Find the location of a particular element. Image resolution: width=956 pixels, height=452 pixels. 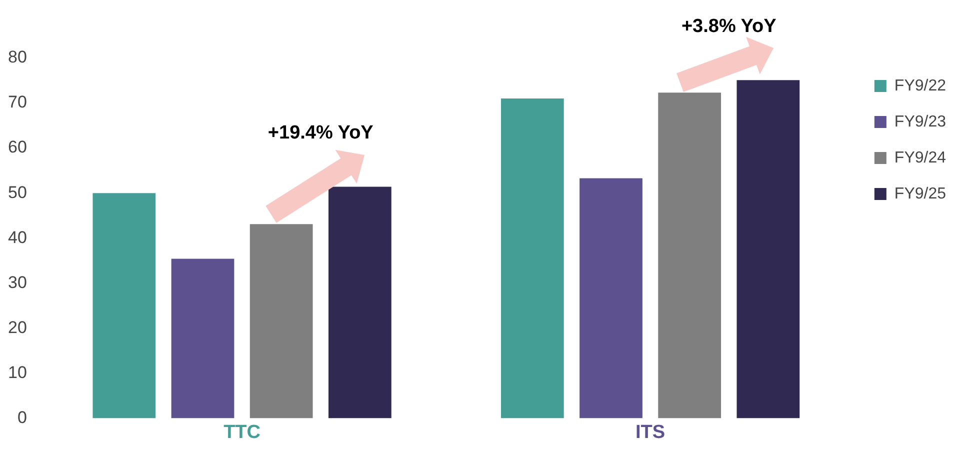

annotation: +19.4% YoY is located at coordinates (321, 133).